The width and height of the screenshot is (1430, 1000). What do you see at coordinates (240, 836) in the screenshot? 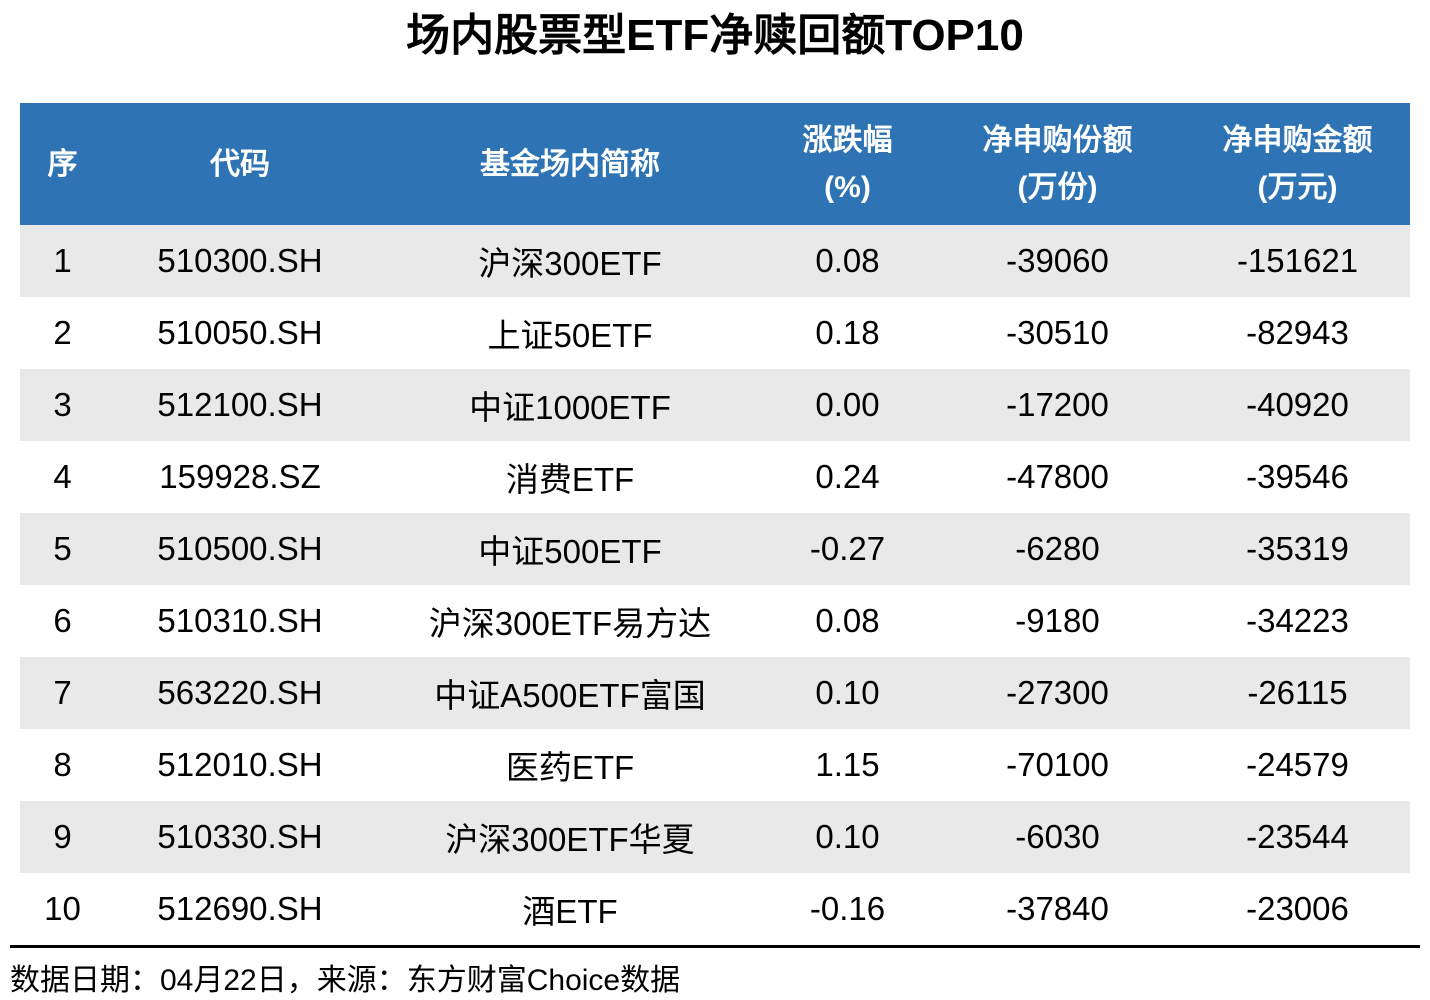
I see `cell-code: 510330.SH` at bounding box center [240, 836].